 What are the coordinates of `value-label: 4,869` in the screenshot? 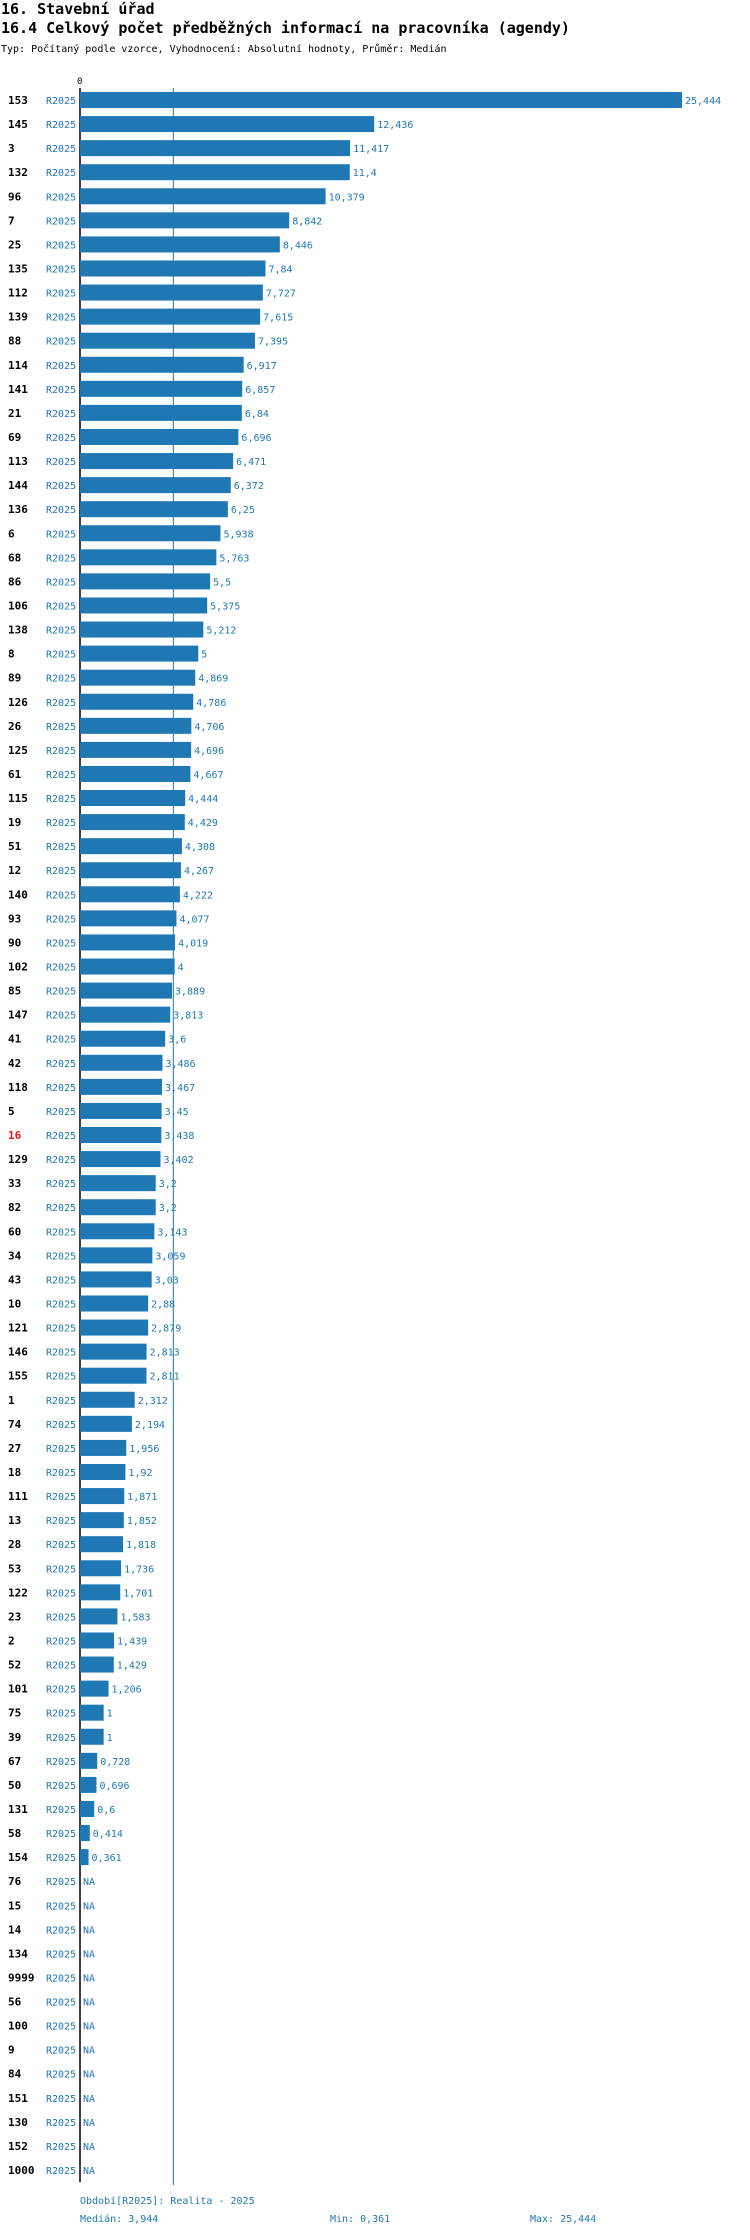 It's located at (213, 679).